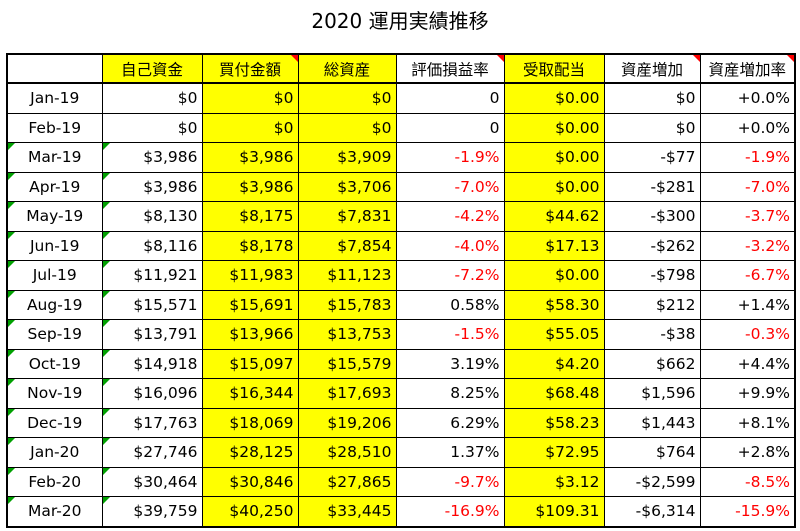 Image resolution: width=800 pixels, height=531 pixels. I want to click on header-cell-asset-increase: 資産増加, so click(652, 68).